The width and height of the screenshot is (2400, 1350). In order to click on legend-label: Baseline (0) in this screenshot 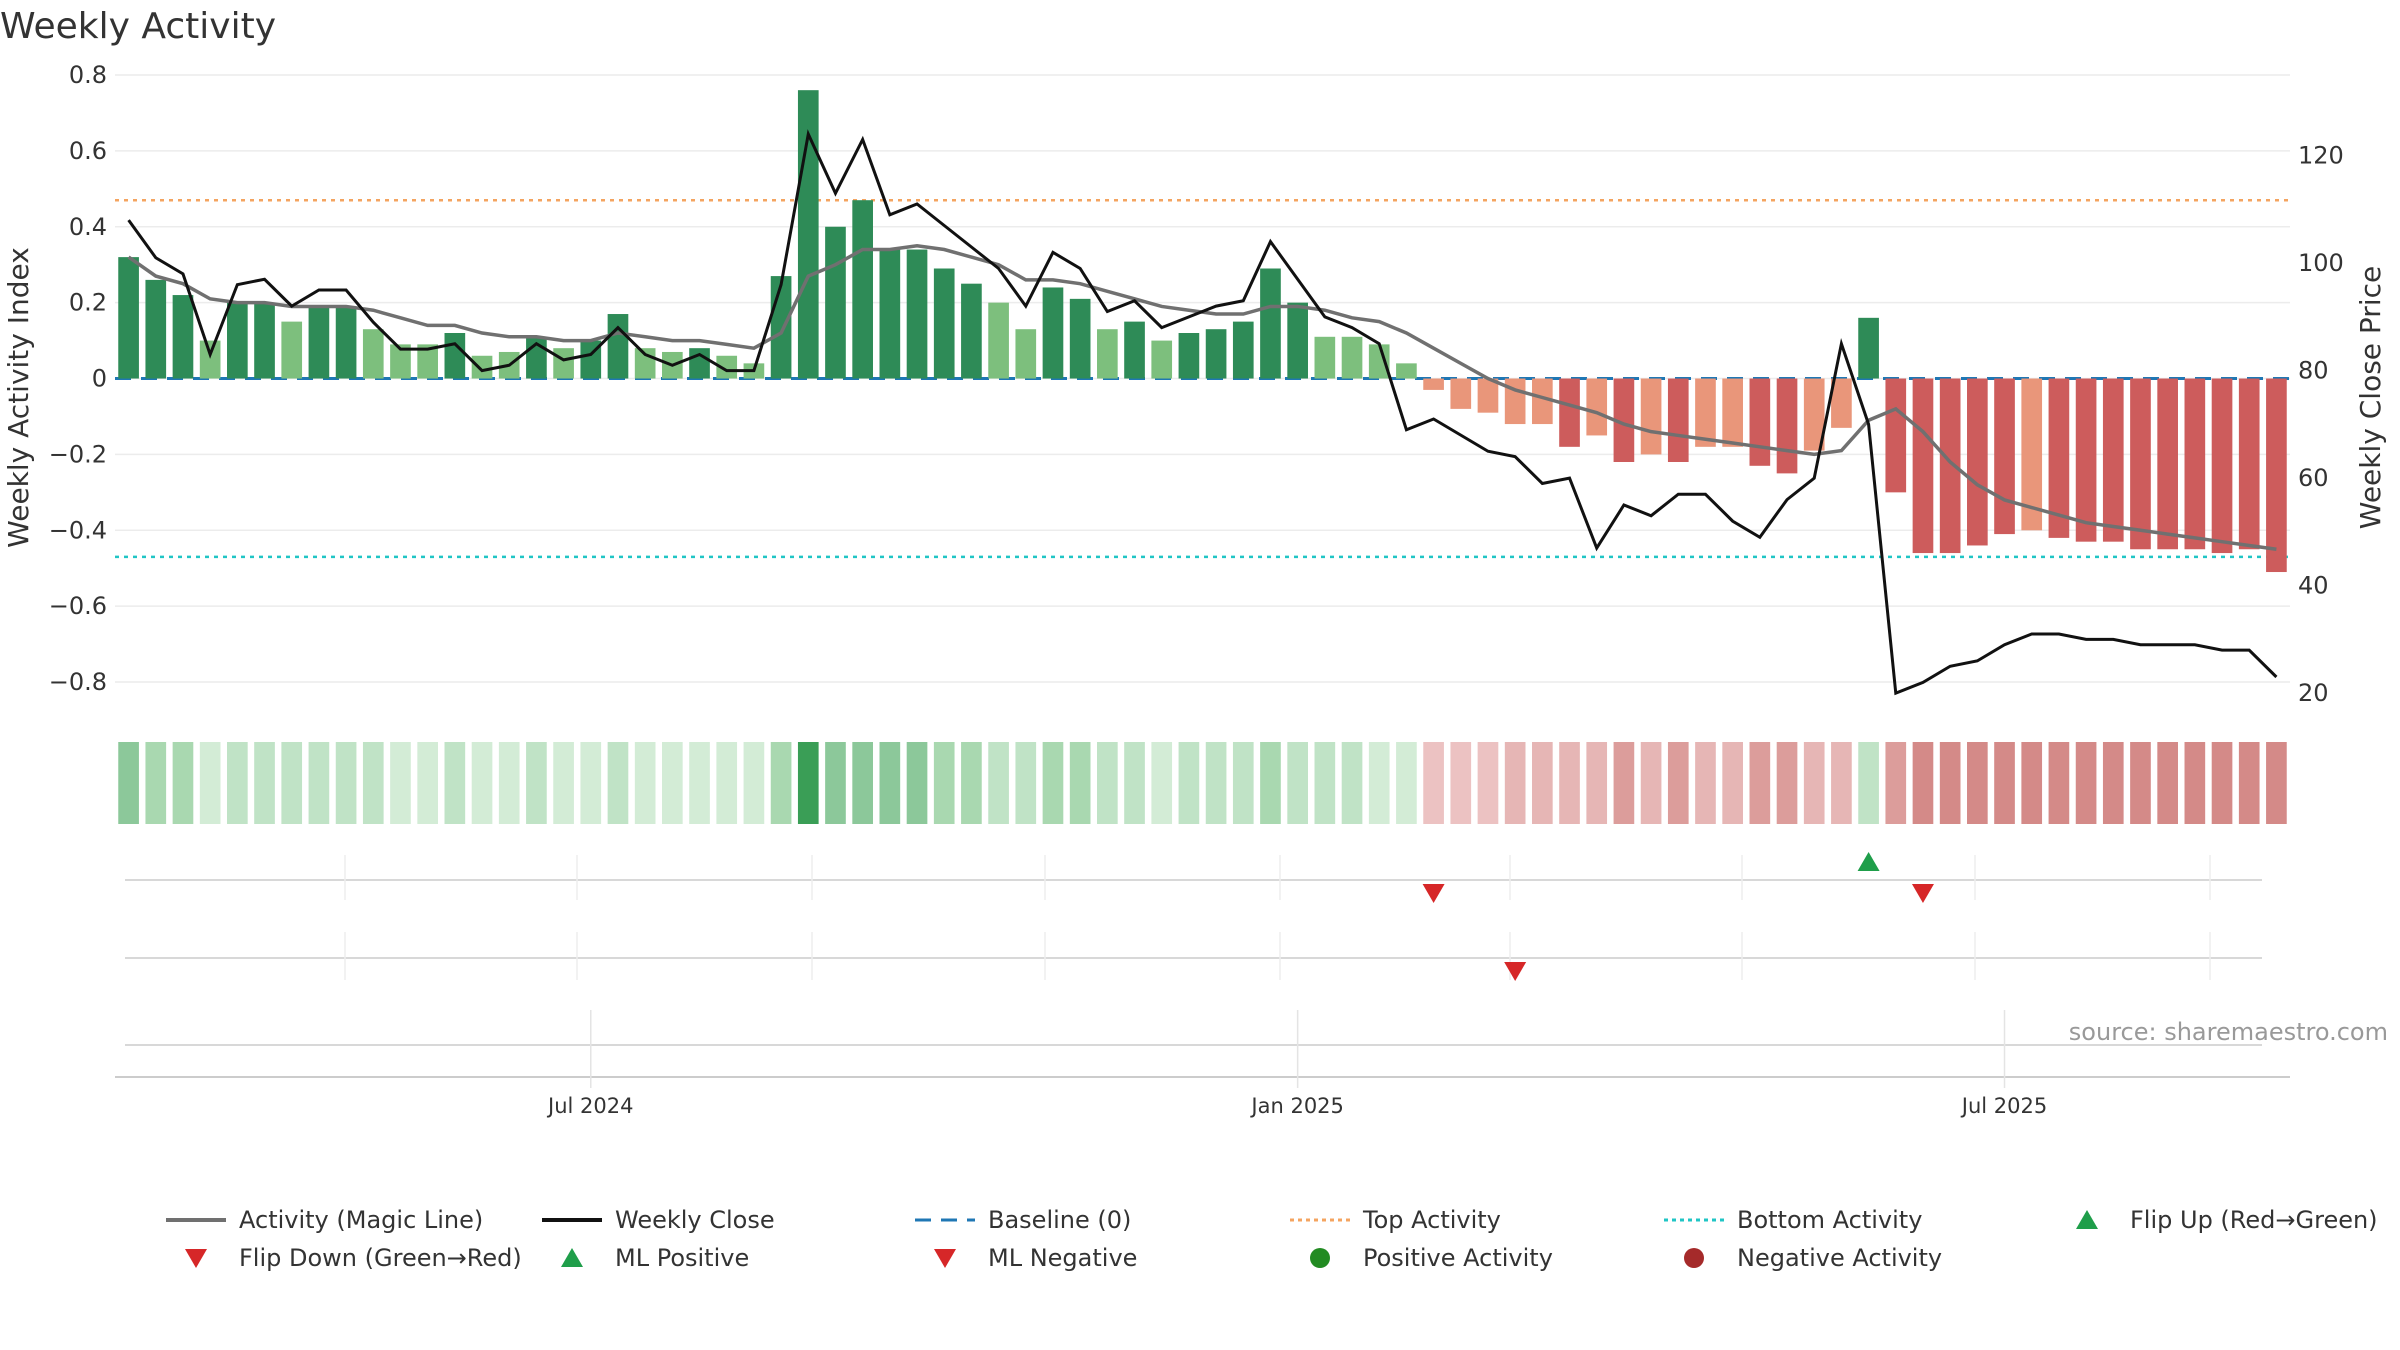, I will do `click(1059, 1220)`.